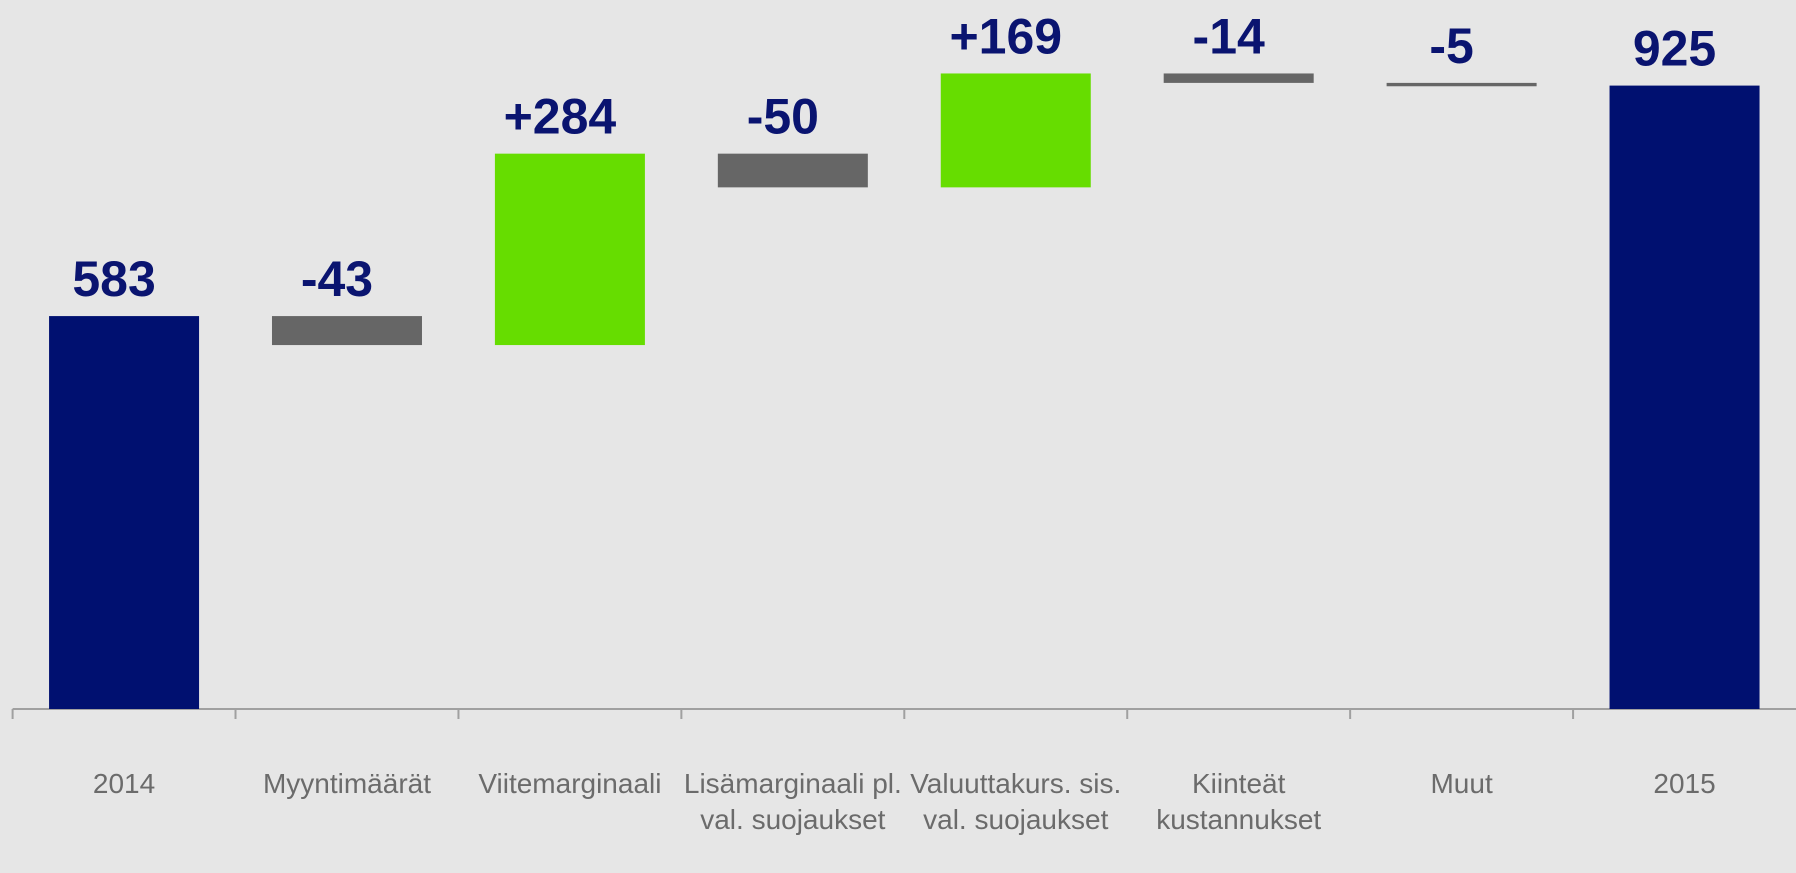  I want to click on x-tick-label: Kiinteät kustannukset, so click(1239, 801).